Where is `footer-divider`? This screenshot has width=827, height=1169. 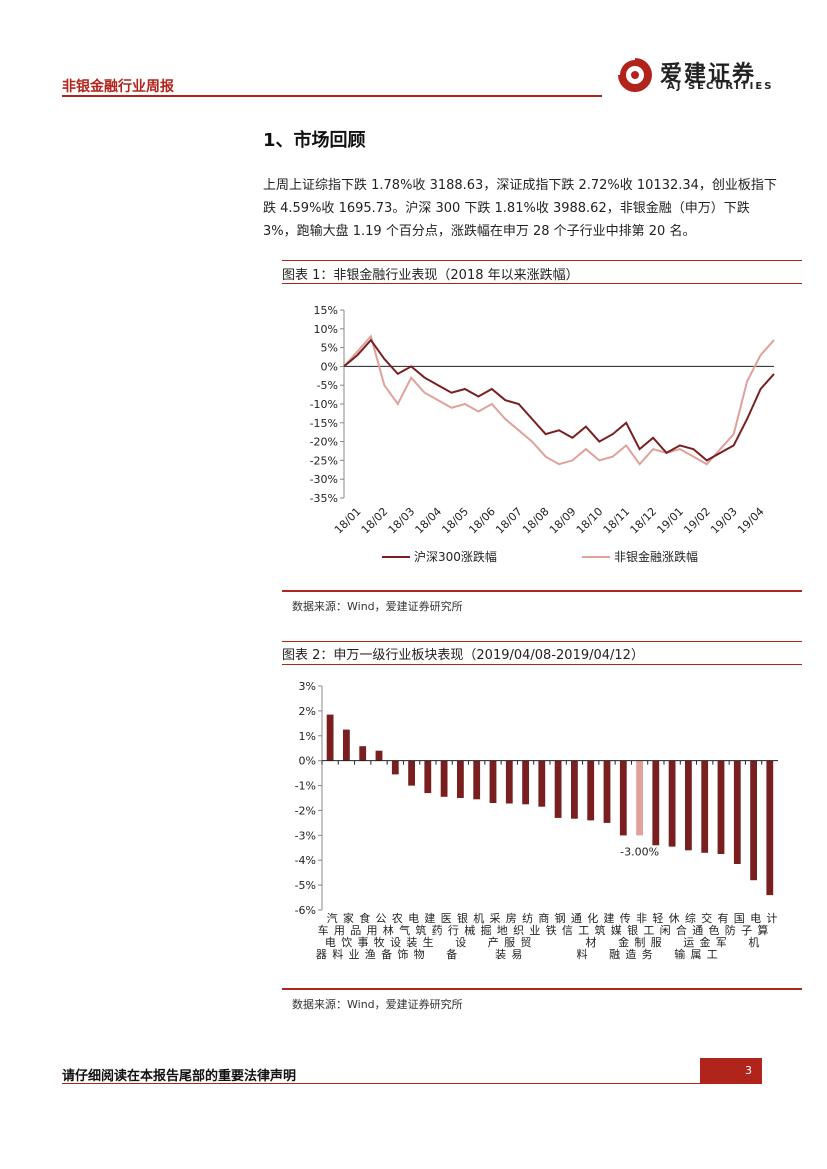
footer-divider is located at coordinates (382, 1083).